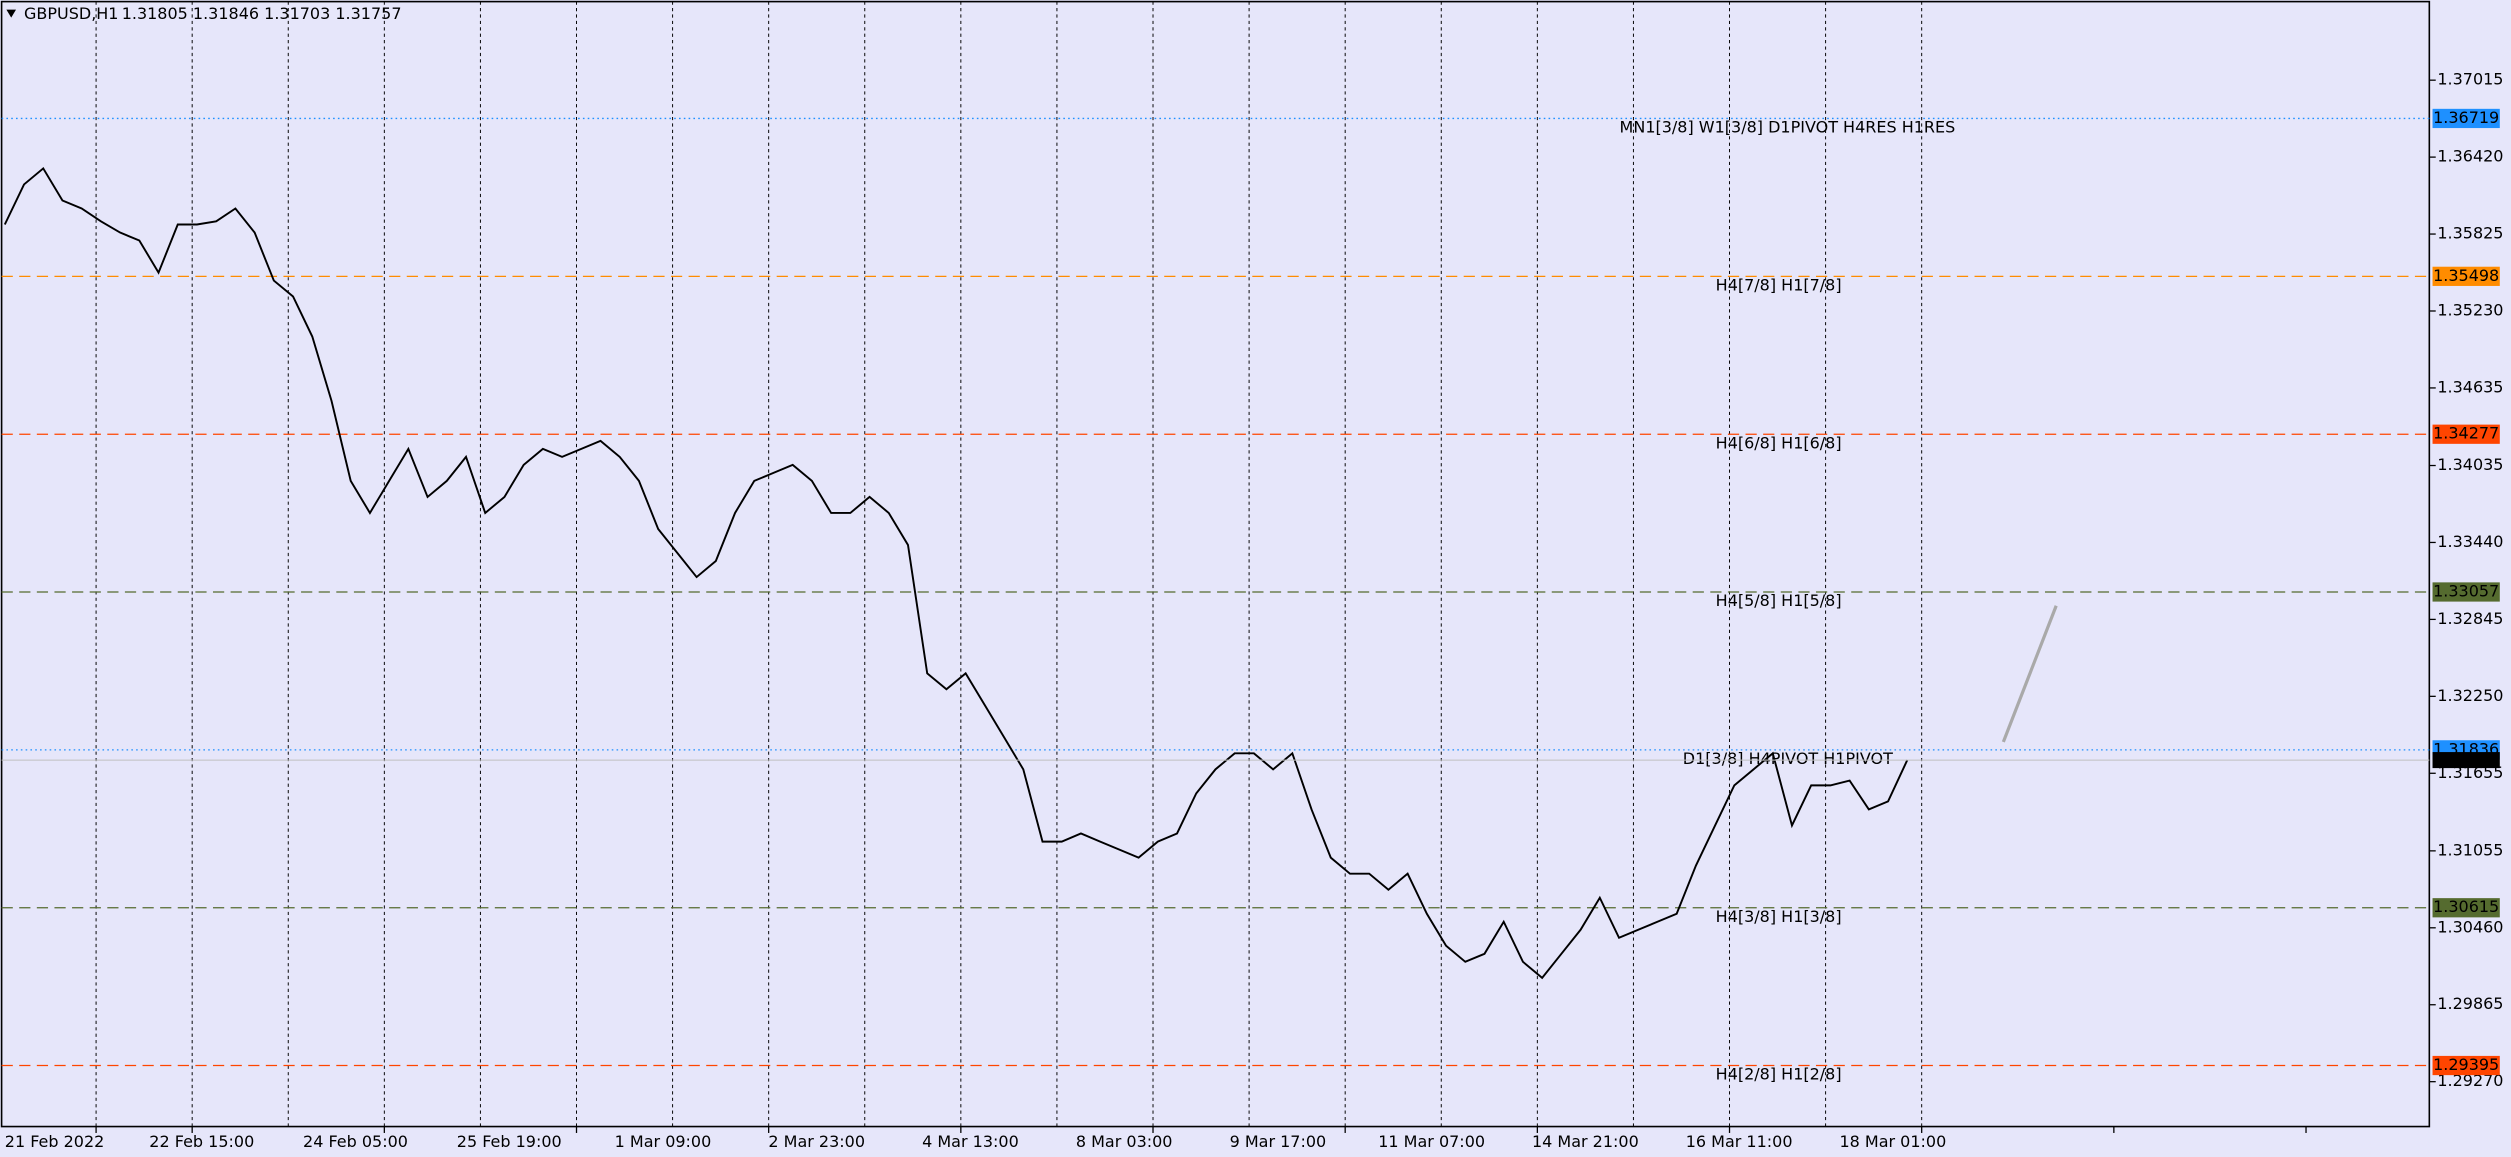  I want to click on y-tick-label: 1.34635, so click(2470, 386).